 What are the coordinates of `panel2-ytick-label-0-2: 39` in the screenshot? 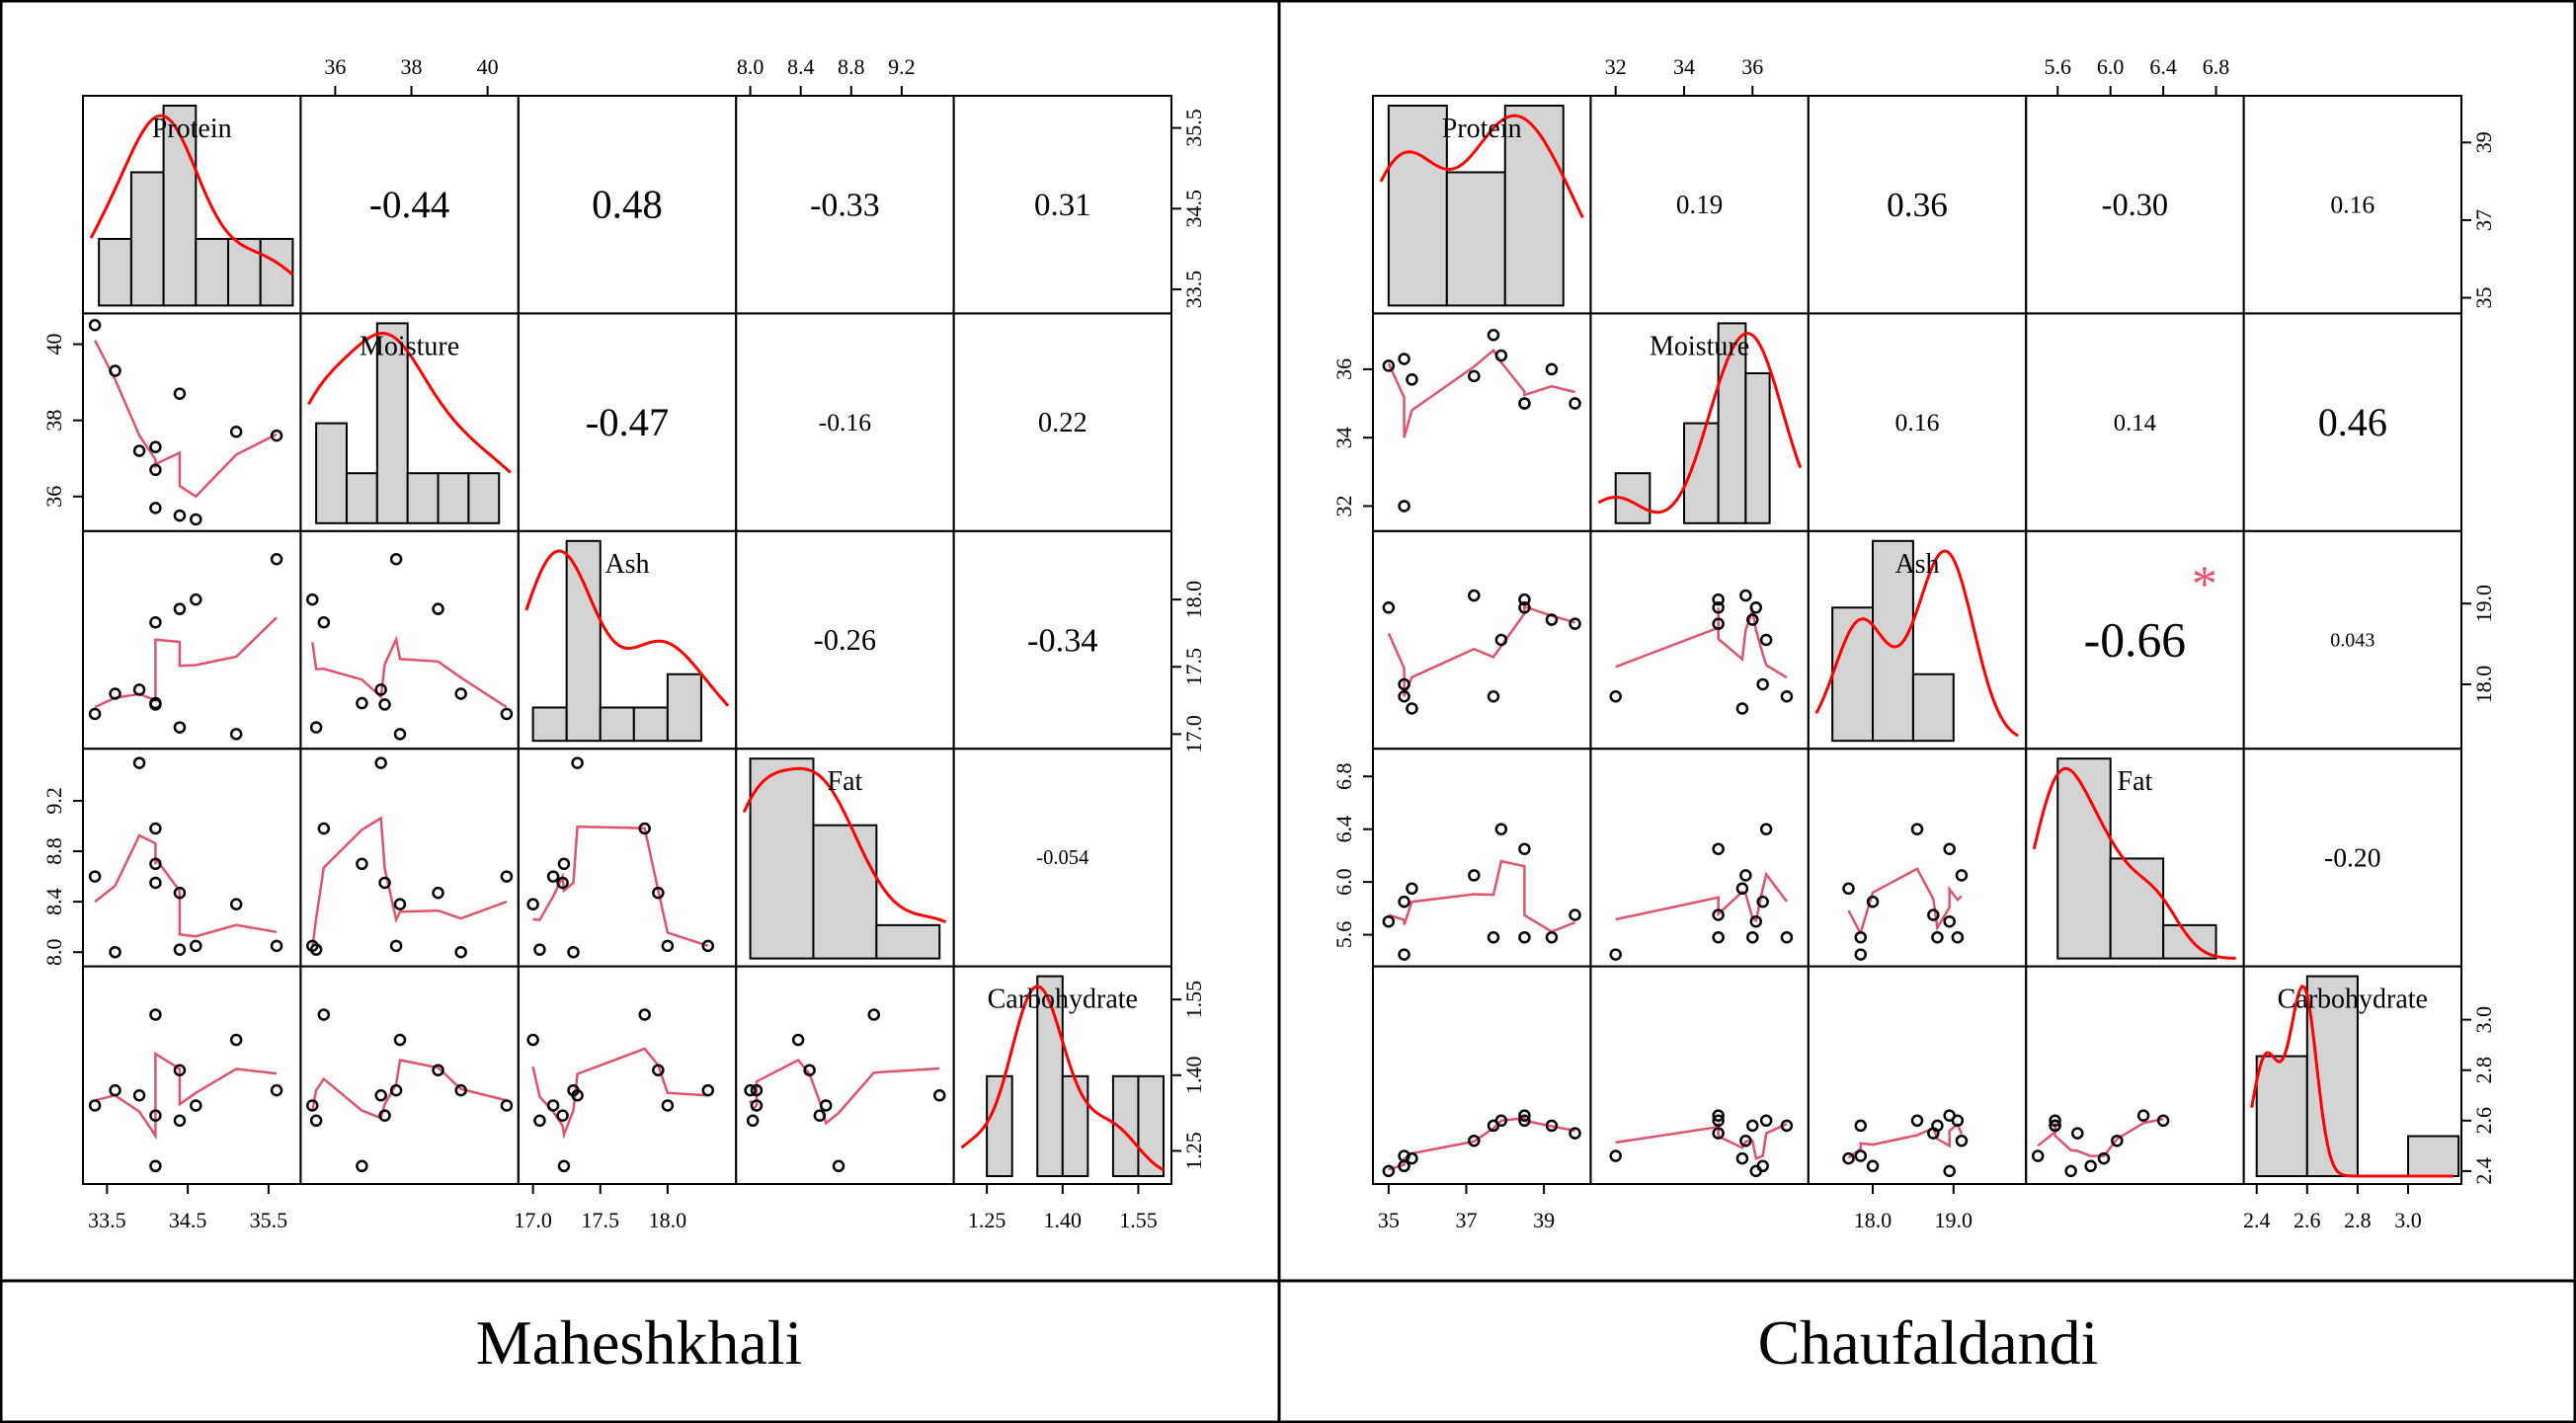 It's located at (2483, 142).